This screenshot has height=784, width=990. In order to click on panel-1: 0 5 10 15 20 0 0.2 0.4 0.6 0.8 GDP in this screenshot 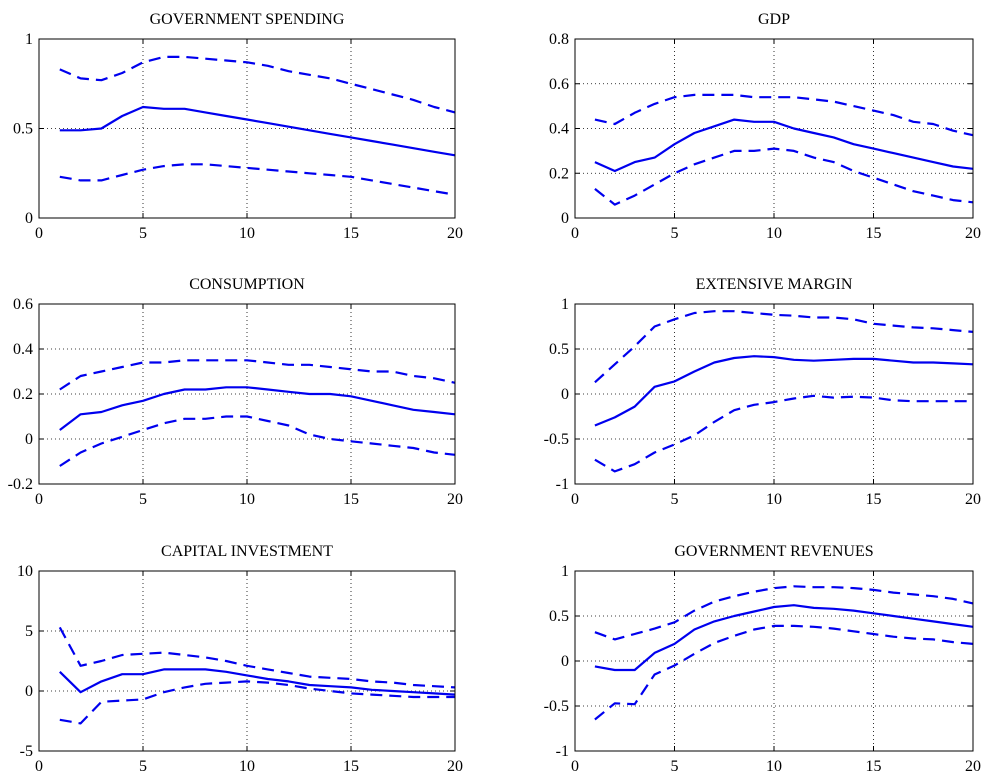, I will do `click(765, 126)`.